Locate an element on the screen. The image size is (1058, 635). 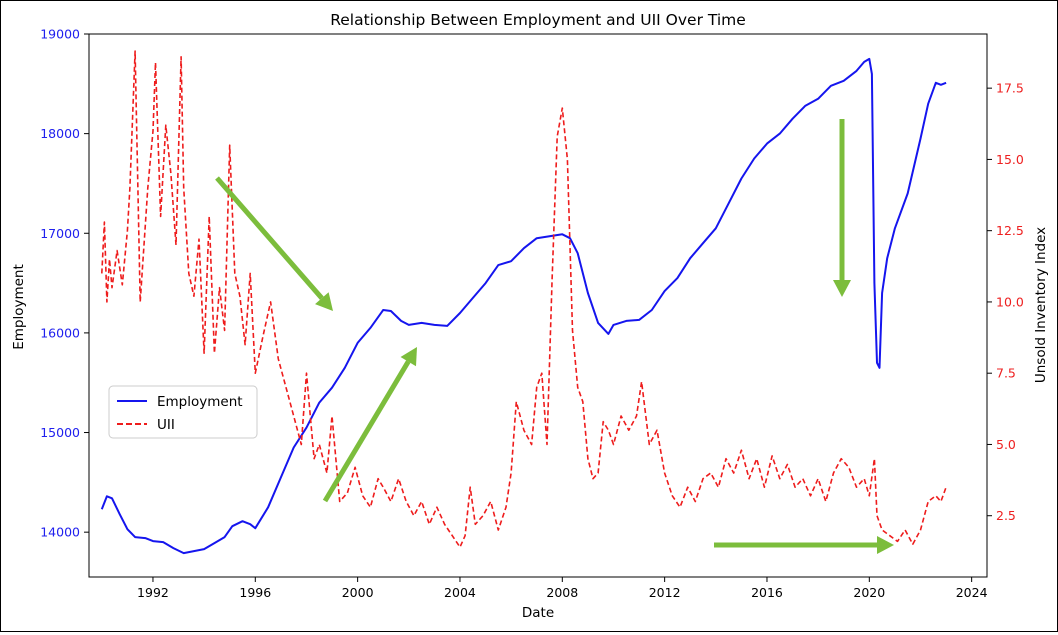
y-right-tick-label: 17.5 is located at coordinates (1010, 88).